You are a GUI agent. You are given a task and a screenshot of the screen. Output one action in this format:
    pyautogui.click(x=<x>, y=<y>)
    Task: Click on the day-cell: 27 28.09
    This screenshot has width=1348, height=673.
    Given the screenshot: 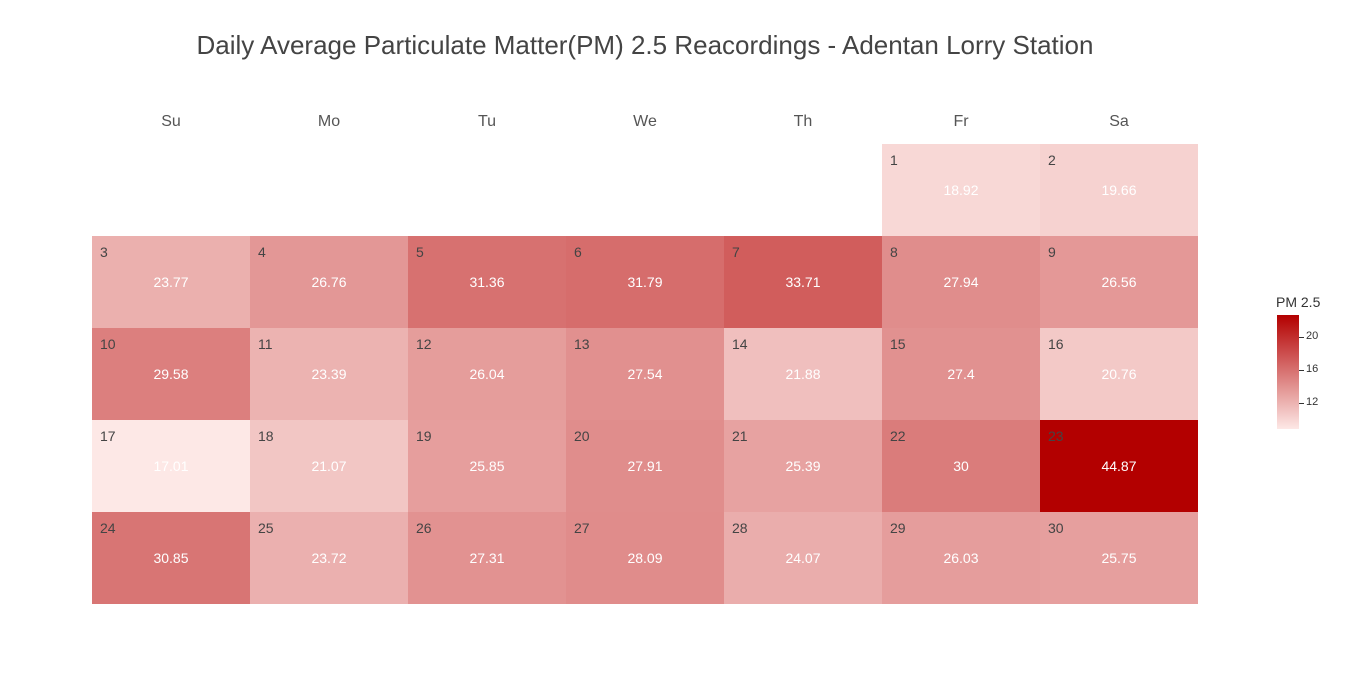 What is the action you would take?
    pyautogui.click(x=645, y=558)
    